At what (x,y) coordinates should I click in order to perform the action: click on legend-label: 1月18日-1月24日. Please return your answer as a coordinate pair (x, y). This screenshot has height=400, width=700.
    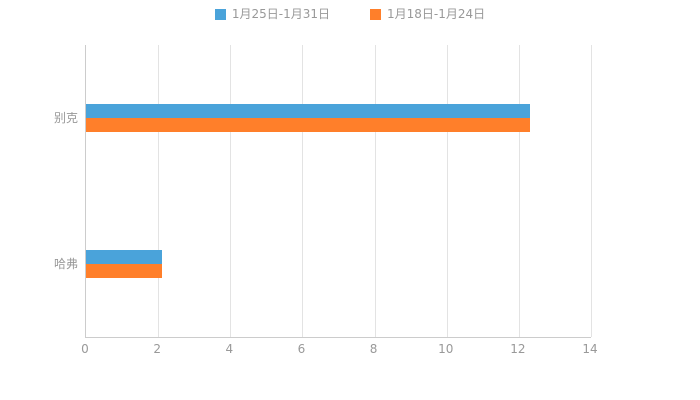
    Looking at the image, I should click on (436, 14).